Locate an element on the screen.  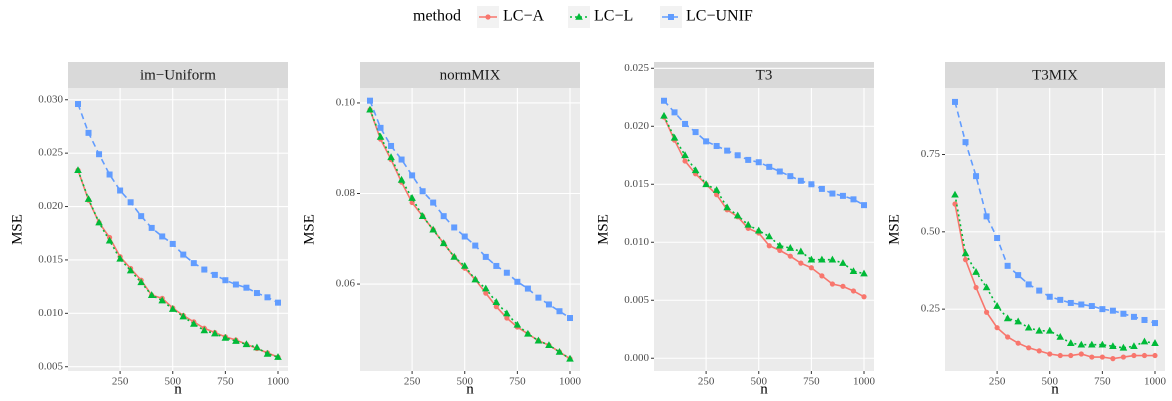
y-tick-label: 0.50 is located at coordinates (931, 231).